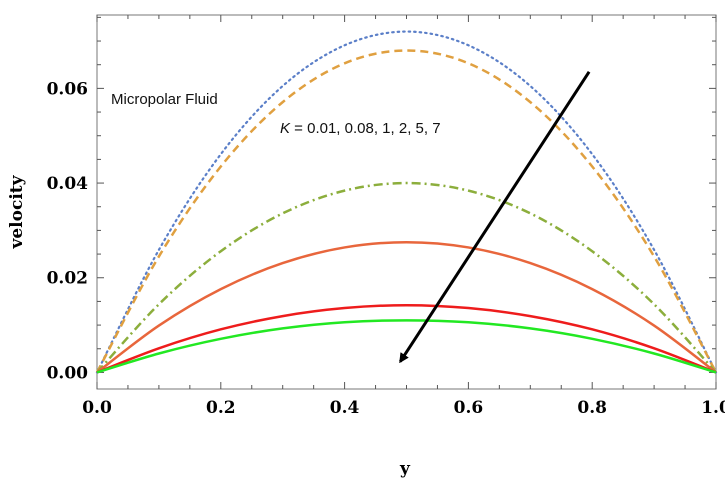 The height and width of the screenshot is (484, 725). What do you see at coordinates (68, 184) in the screenshot?
I see `y-tick-label: 0.04` at bounding box center [68, 184].